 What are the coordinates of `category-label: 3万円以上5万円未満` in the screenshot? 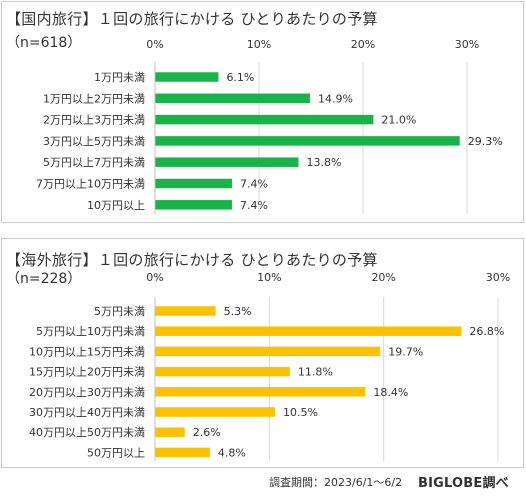 It's located at (94, 141).